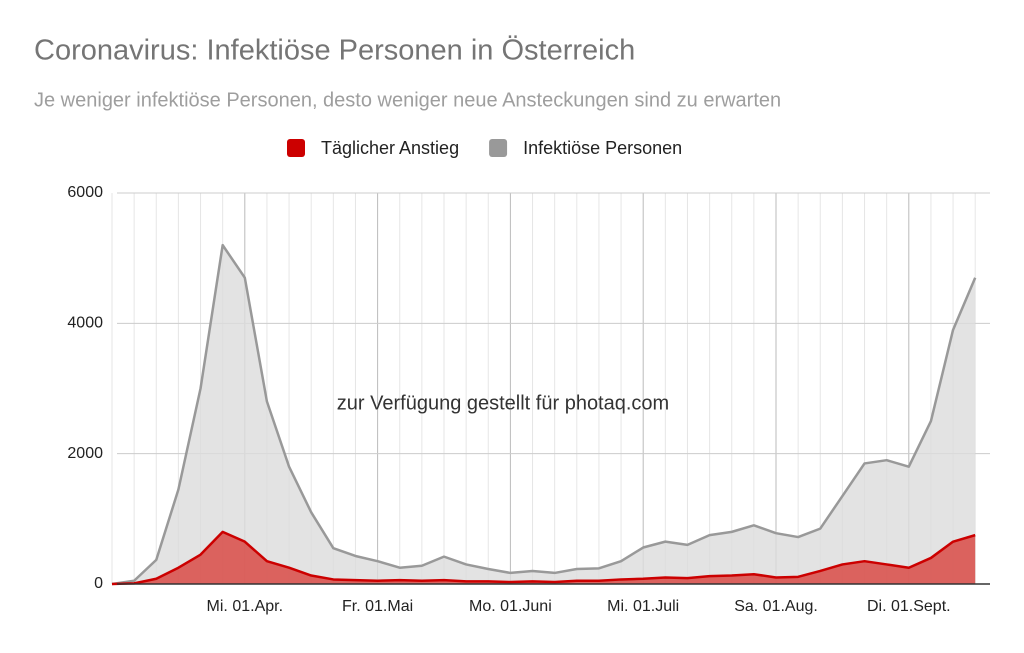 This screenshot has height=653, width=1024. What do you see at coordinates (510, 606) in the screenshot?
I see `x-tick-label: Mo. 01.Juni` at bounding box center [510, 606].